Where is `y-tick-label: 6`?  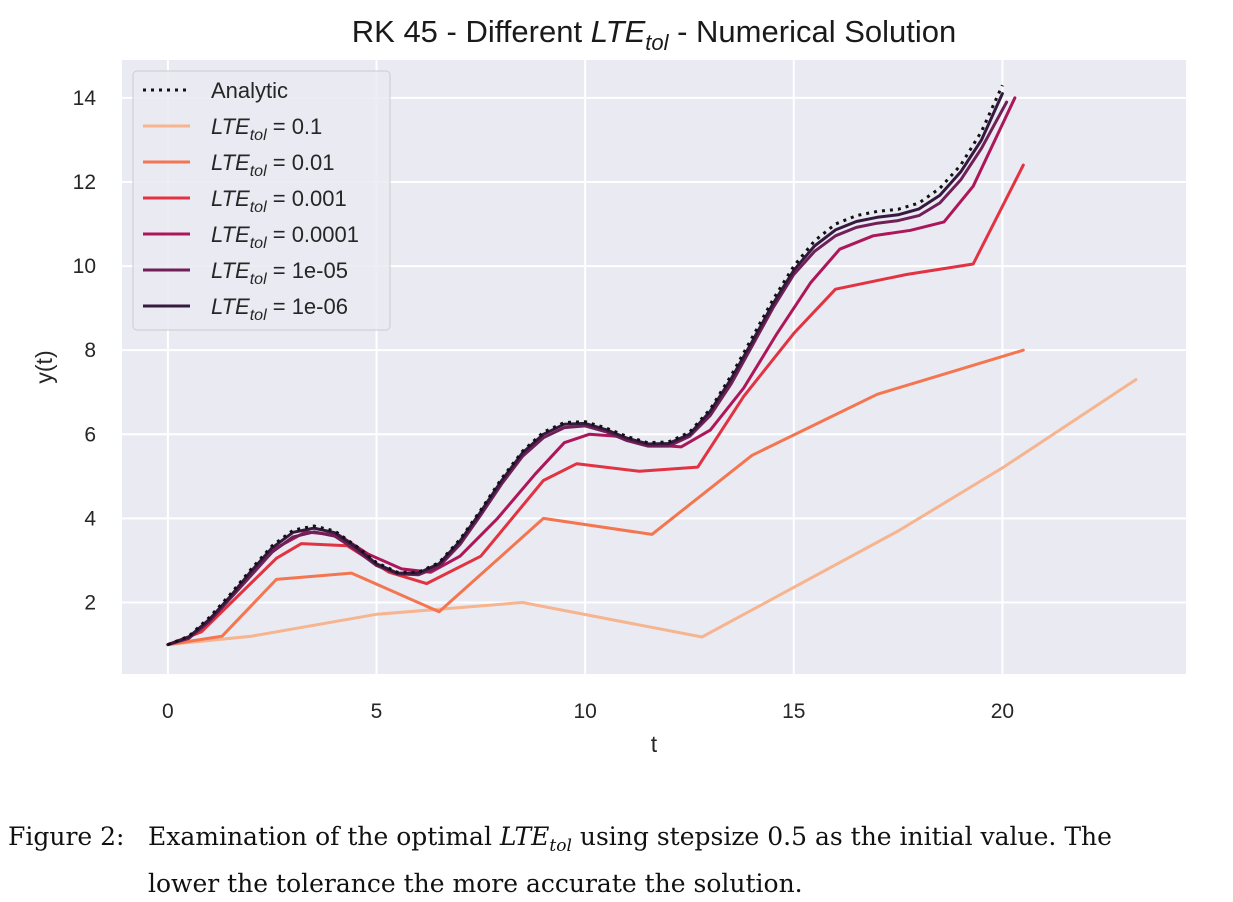
y-tick-label: 6 is located at coordinates (90, 434).